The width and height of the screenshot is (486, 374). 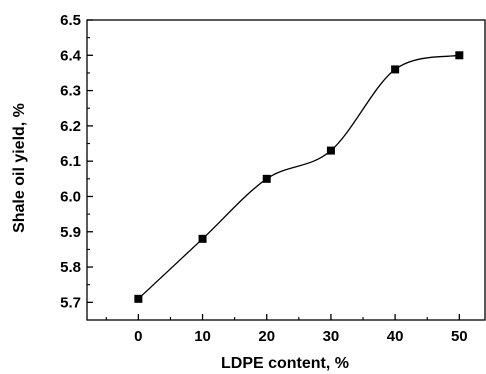 I want to click on x-tick-label: 0, so click(x=138, y=336).